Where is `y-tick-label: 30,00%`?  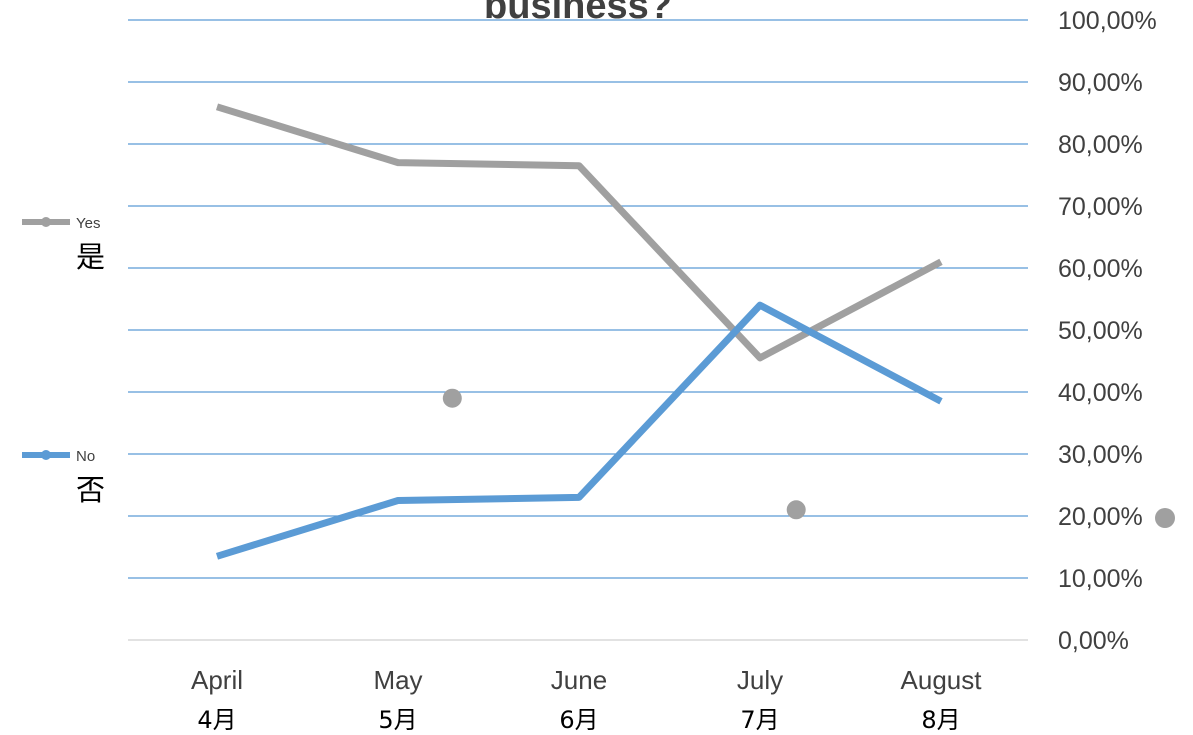
y-tick-label: 30,00% is located at coordinates (1100, 455).